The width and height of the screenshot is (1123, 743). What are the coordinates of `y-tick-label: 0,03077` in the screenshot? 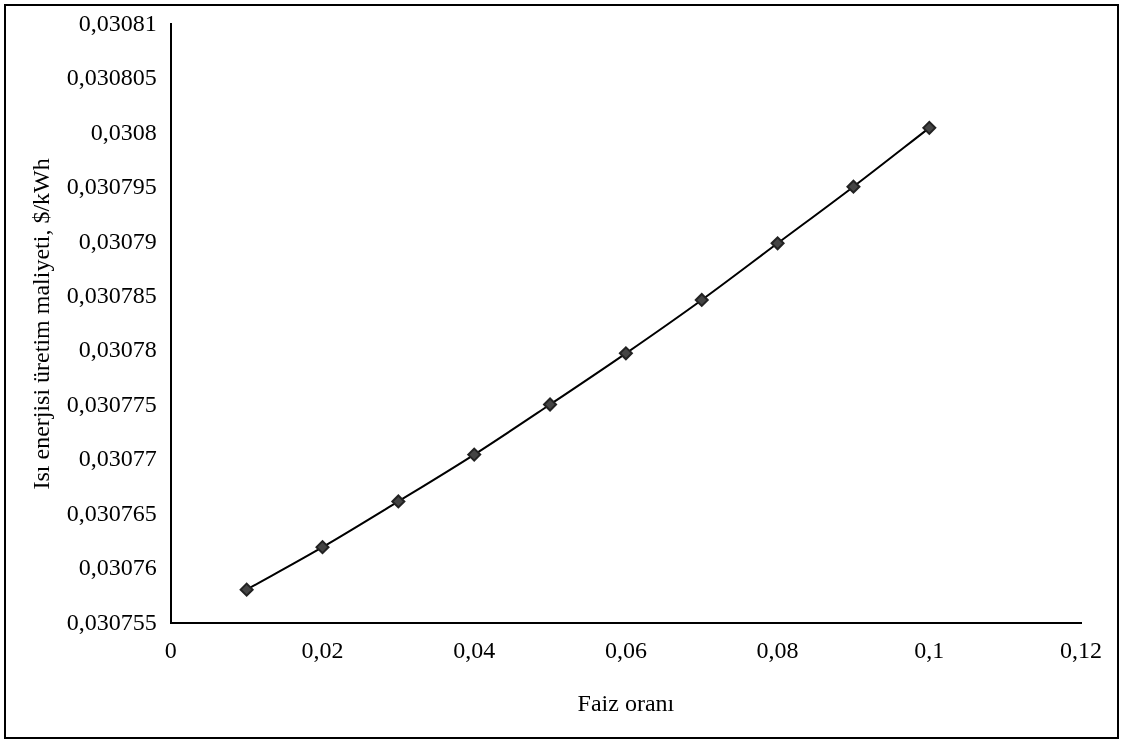 It's located at (117, 458).